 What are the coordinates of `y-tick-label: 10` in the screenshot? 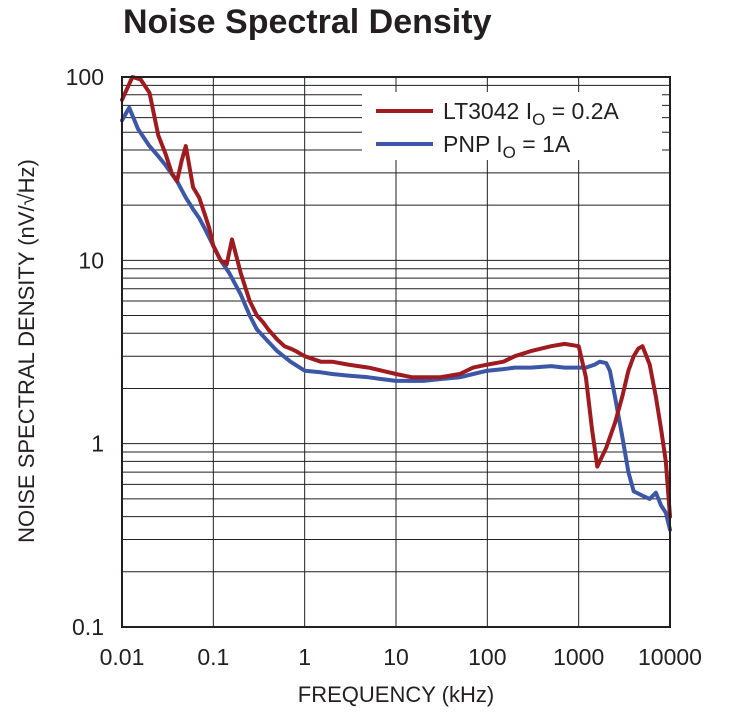 It's located at (91, 260).